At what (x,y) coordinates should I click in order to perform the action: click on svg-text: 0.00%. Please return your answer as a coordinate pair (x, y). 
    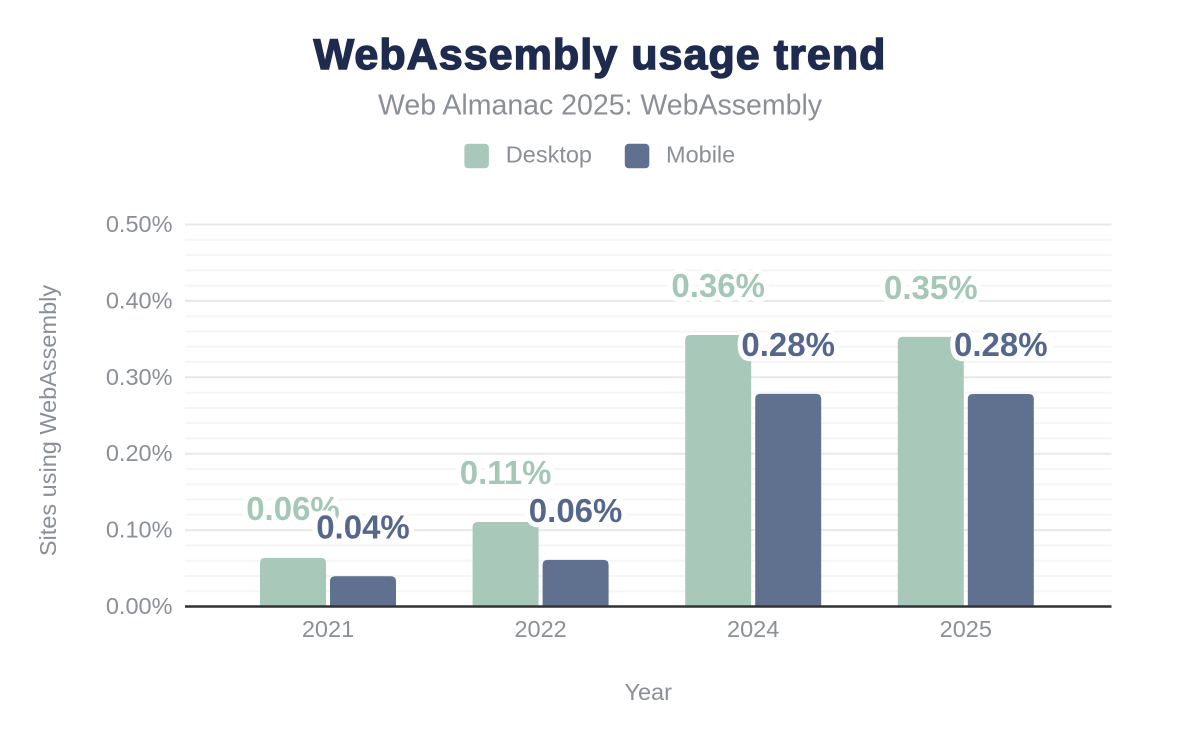
    Looking at the image, I should click on (139, 606).